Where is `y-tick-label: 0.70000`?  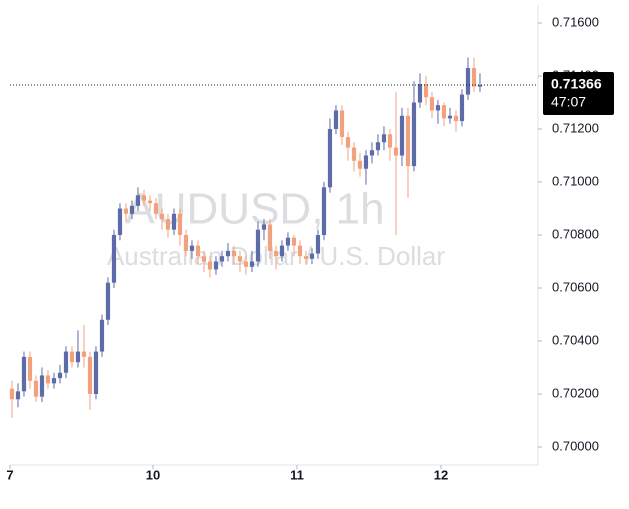
y-tick-label: 0.70000 is located at coordinates (575, 445).